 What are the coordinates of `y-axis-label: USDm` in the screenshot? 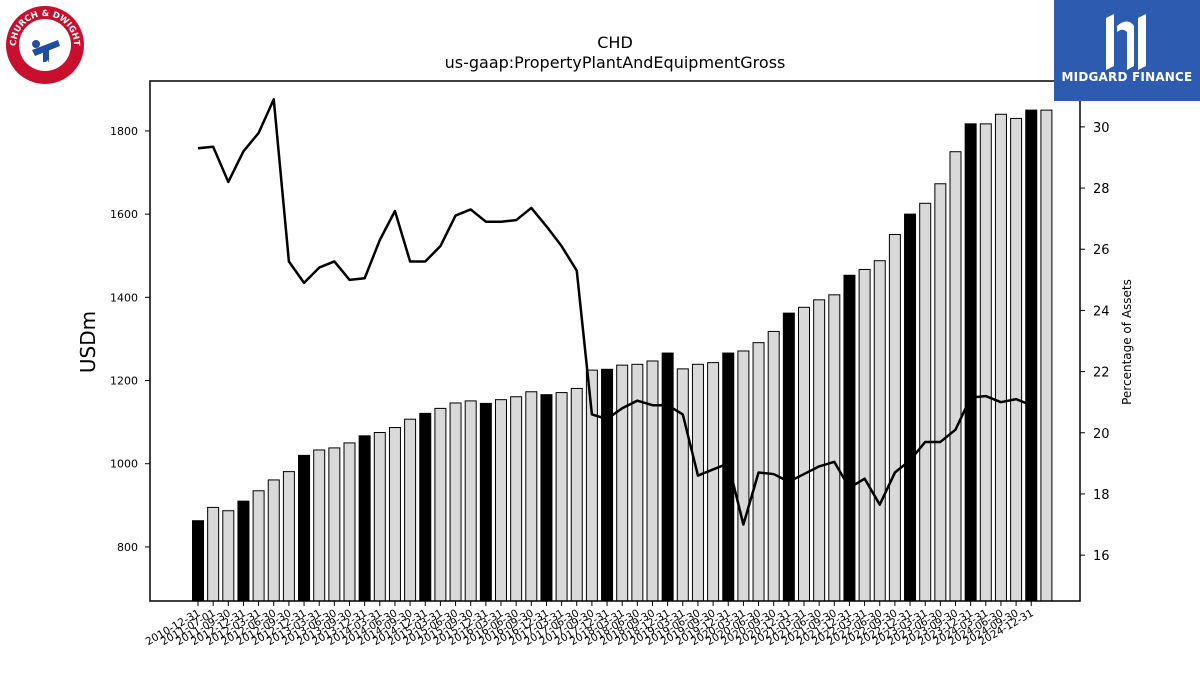 It's located at (88, 342).